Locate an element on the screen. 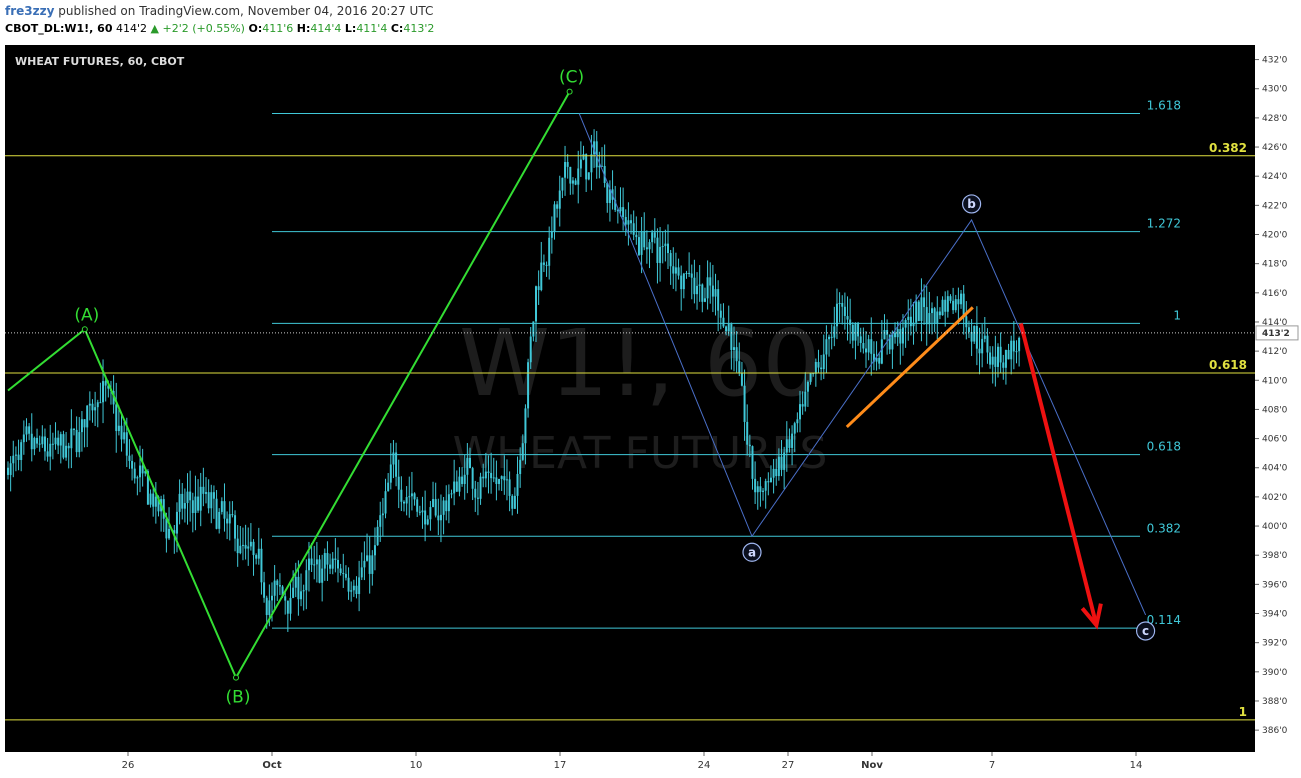 This screenshot has height=778, width=1301. y-tick-label: 398'0 is located at coordinates (1275, 556).